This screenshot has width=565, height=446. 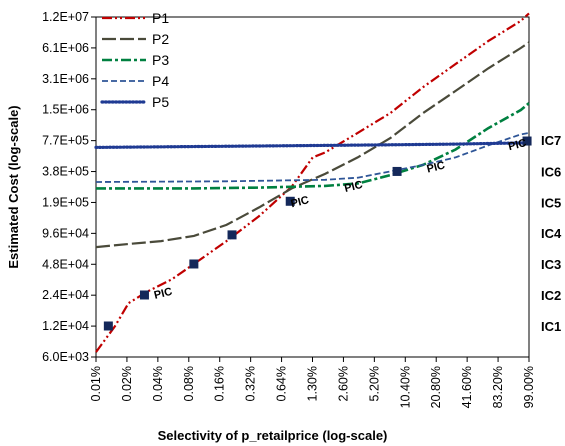 I want to click on x-tick-label: 99.00%, so click(x=529, y=387).